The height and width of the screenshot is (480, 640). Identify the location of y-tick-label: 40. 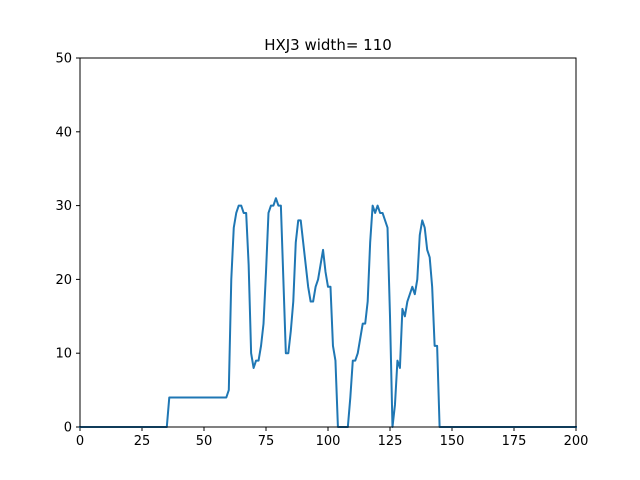
(63, 132).